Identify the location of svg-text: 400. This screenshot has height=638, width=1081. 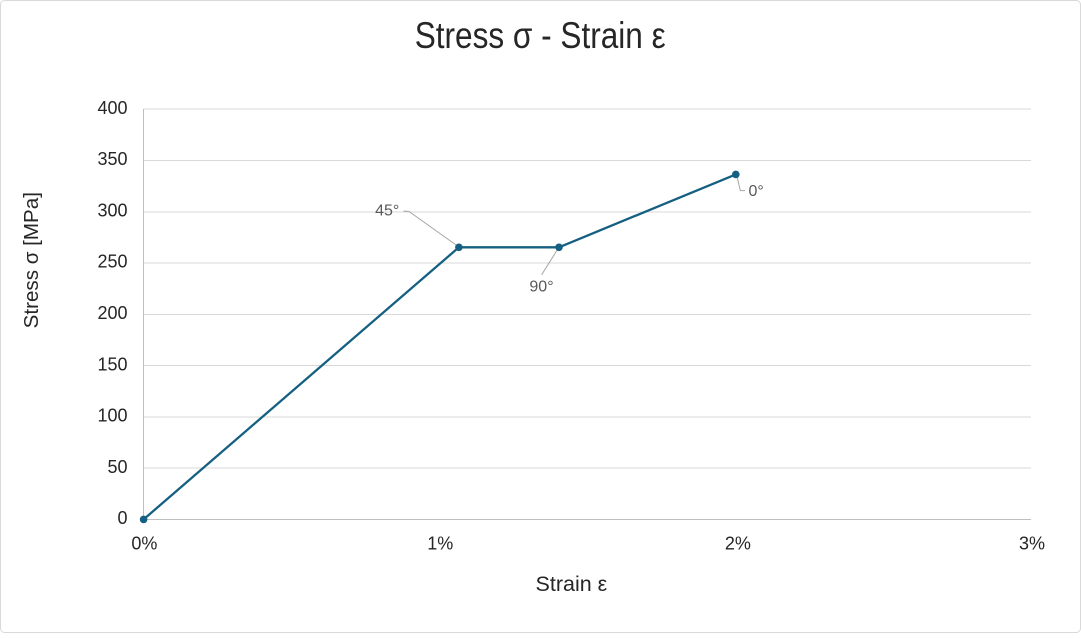
(112, 108).